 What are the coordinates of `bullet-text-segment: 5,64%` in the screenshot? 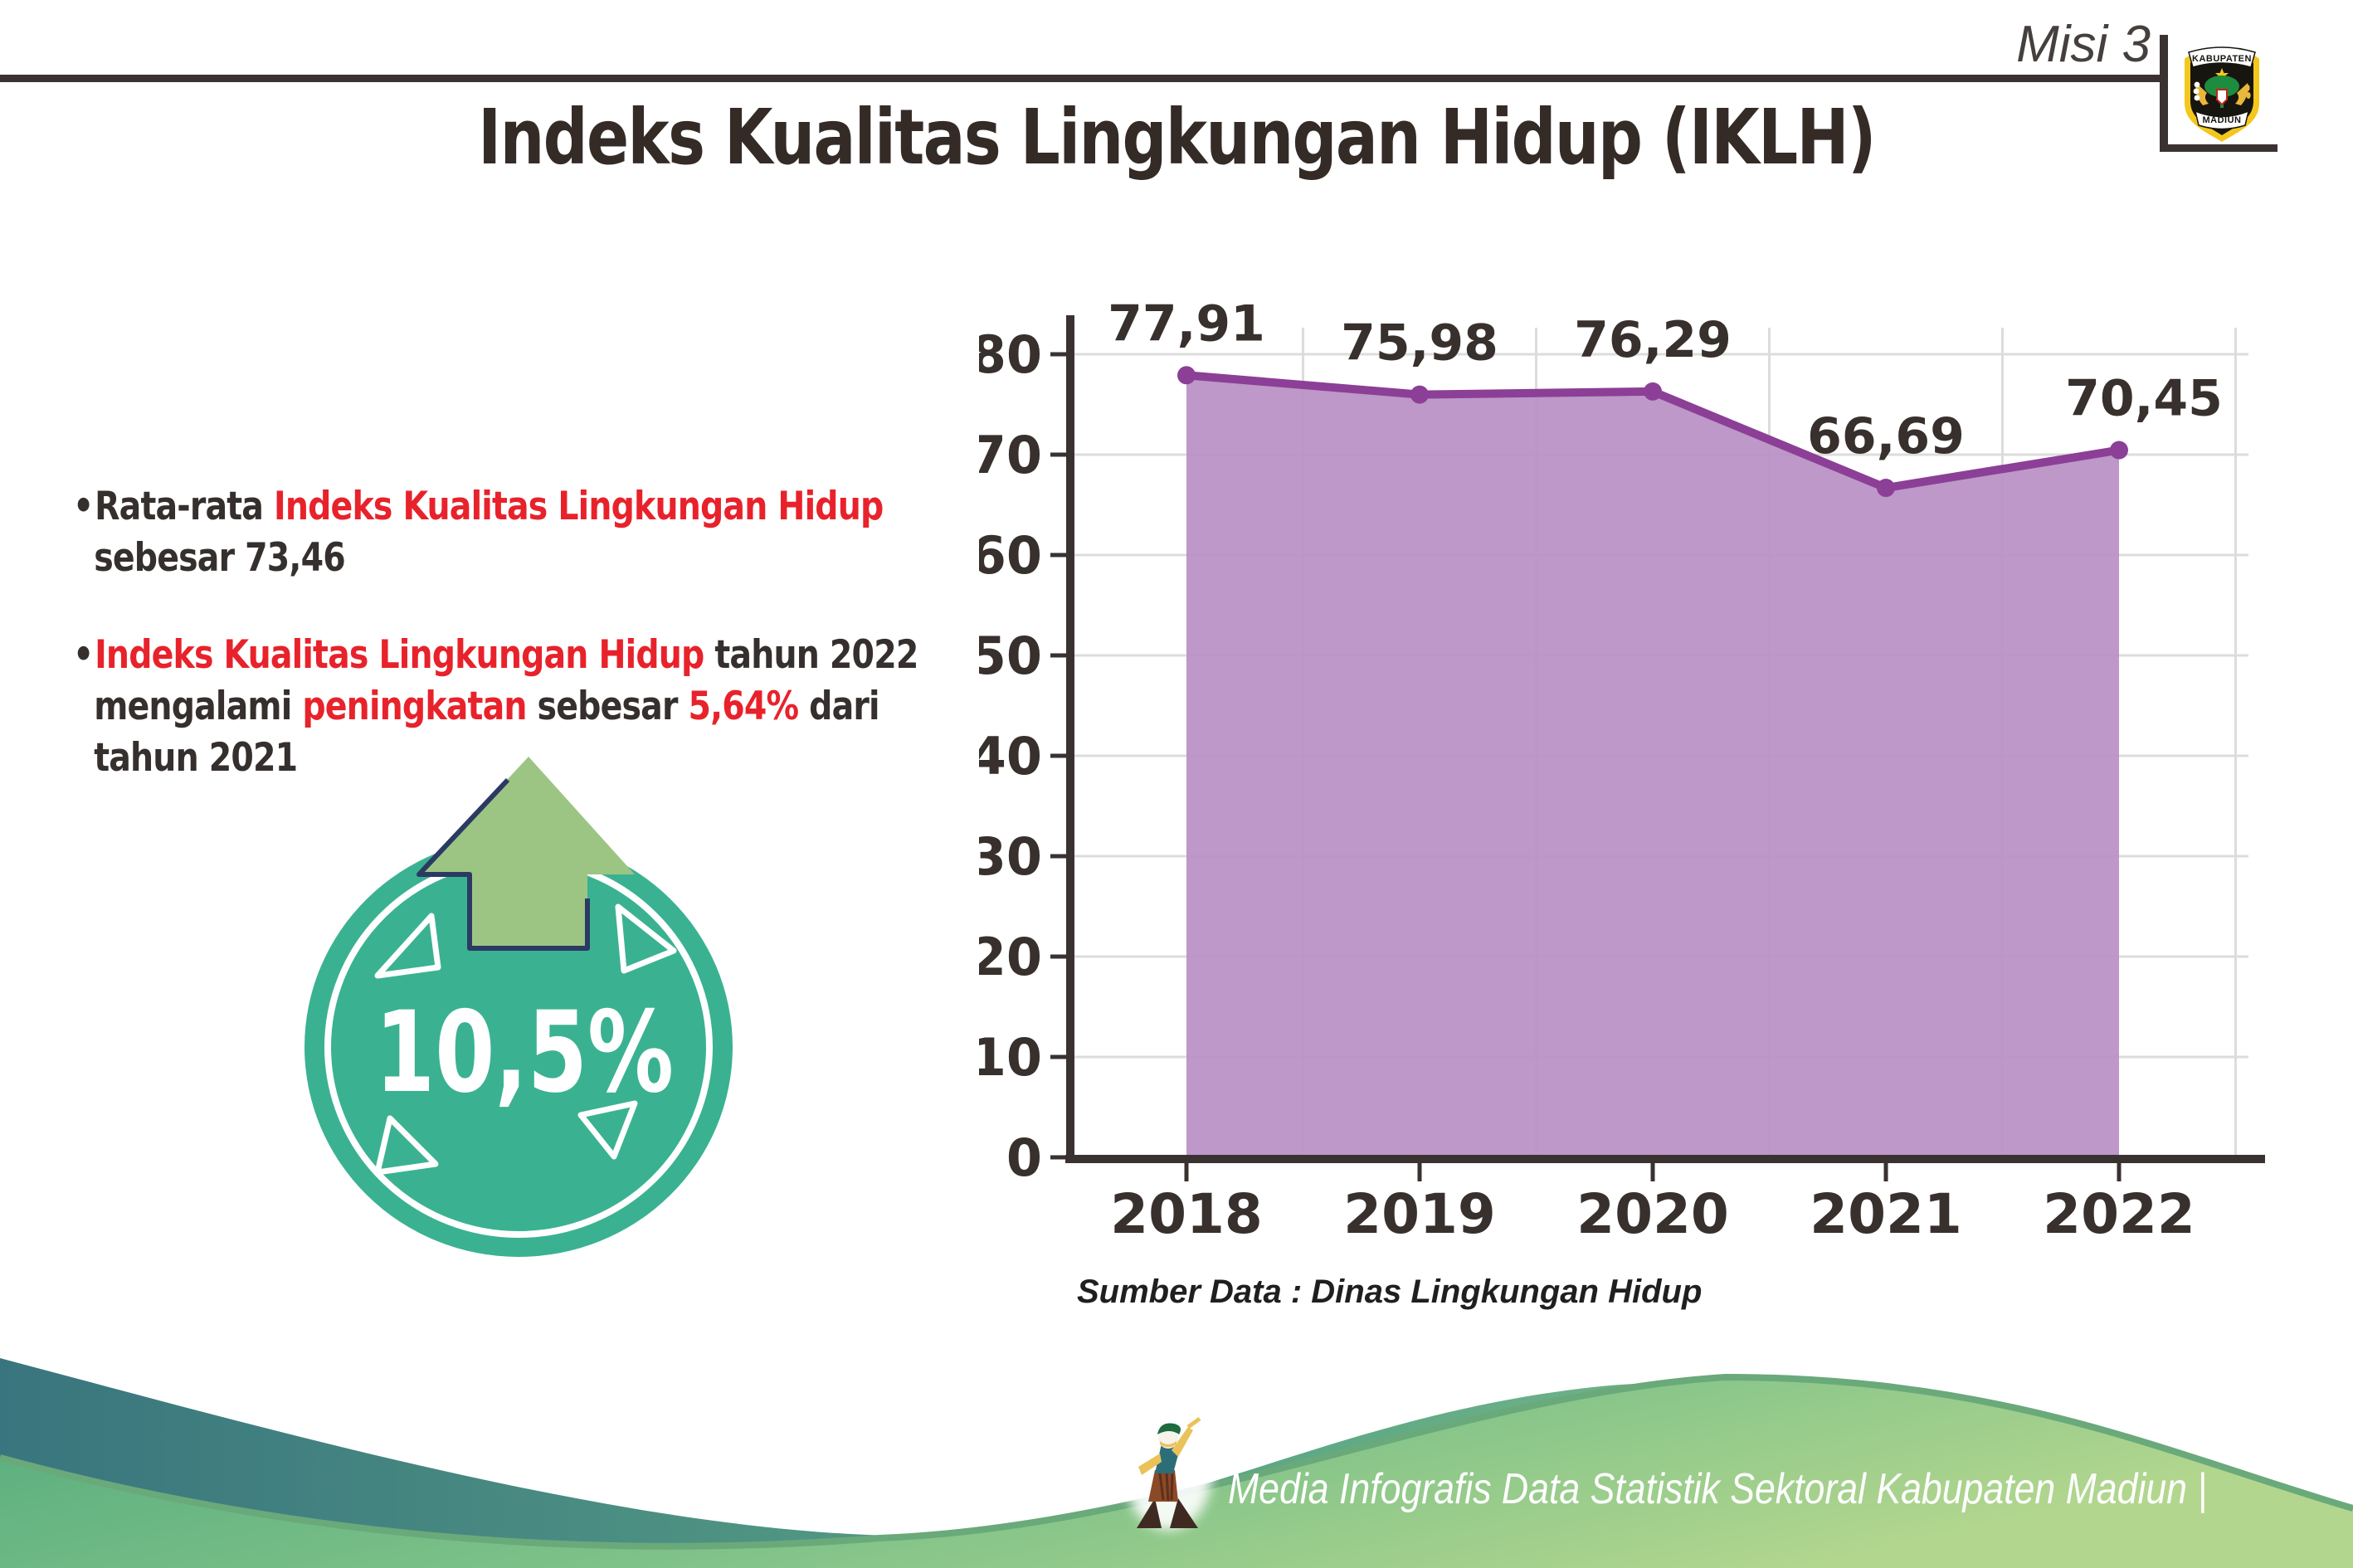 It's located at (743, 706).